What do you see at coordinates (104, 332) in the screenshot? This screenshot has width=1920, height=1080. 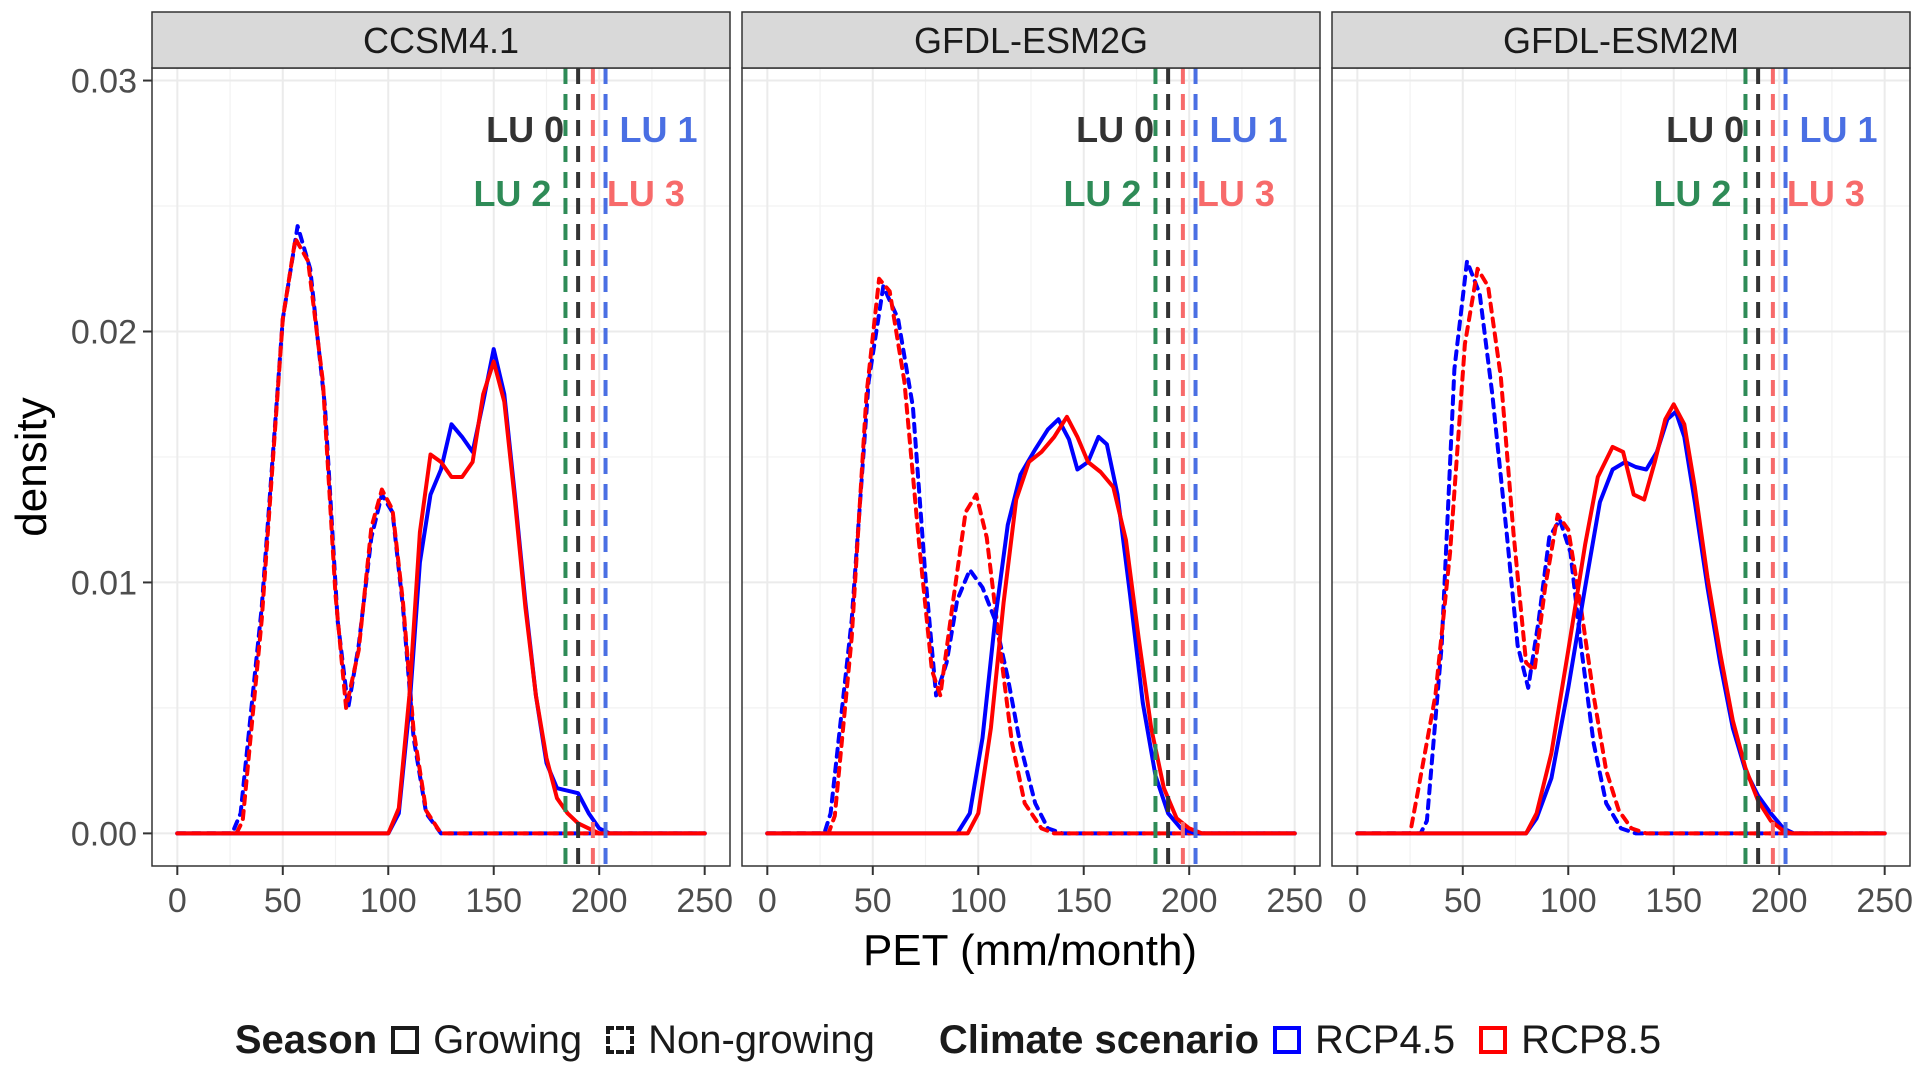 I see `y-tick-label: 0.02` at bounding box center [104, 332].